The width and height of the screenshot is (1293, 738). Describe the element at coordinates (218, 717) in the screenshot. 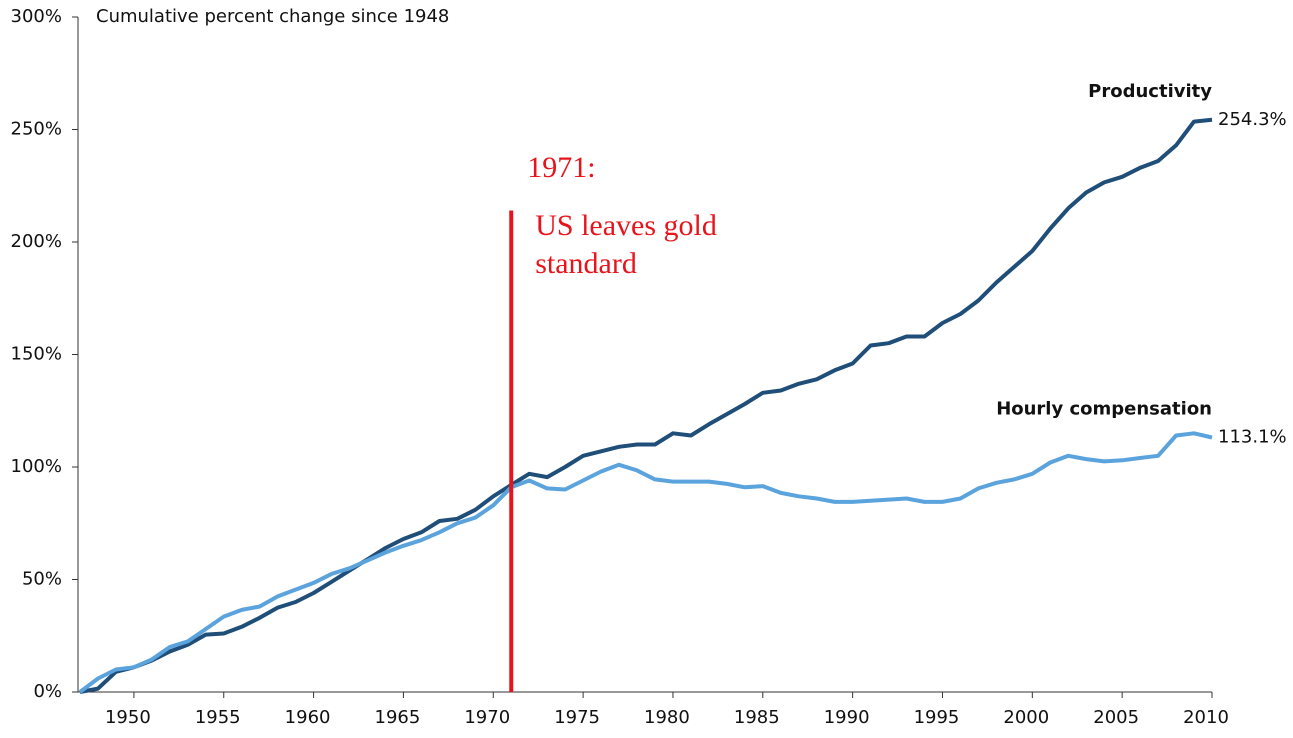

I see `x-tick-label: 1955` at that location.